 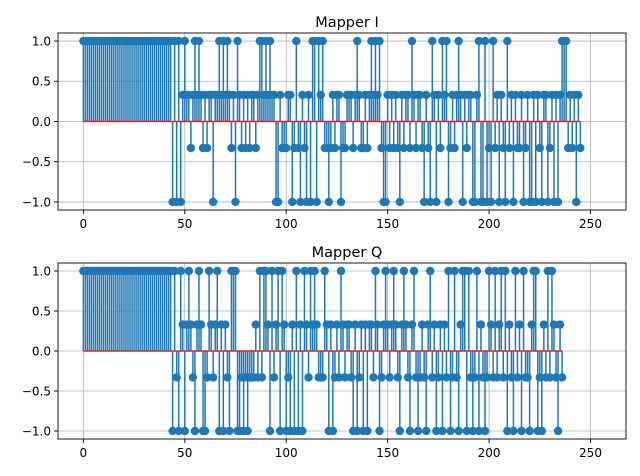 I want to click on plot-title: Mapper I, so click(x=347, y=23).